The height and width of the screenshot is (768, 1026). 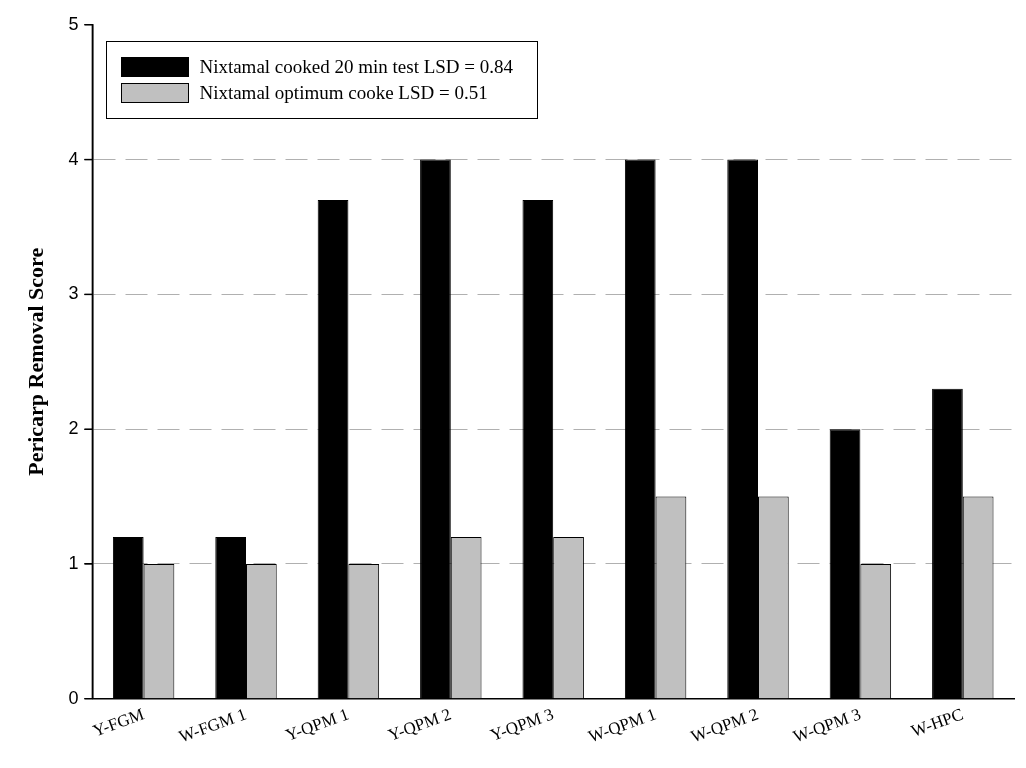 What do you see at coordinates (356, 66) in the screenshot?
I see `legend-label: Nixtamal cooked 20 min test LSD = 0.84` at bounding box center [356, 66].